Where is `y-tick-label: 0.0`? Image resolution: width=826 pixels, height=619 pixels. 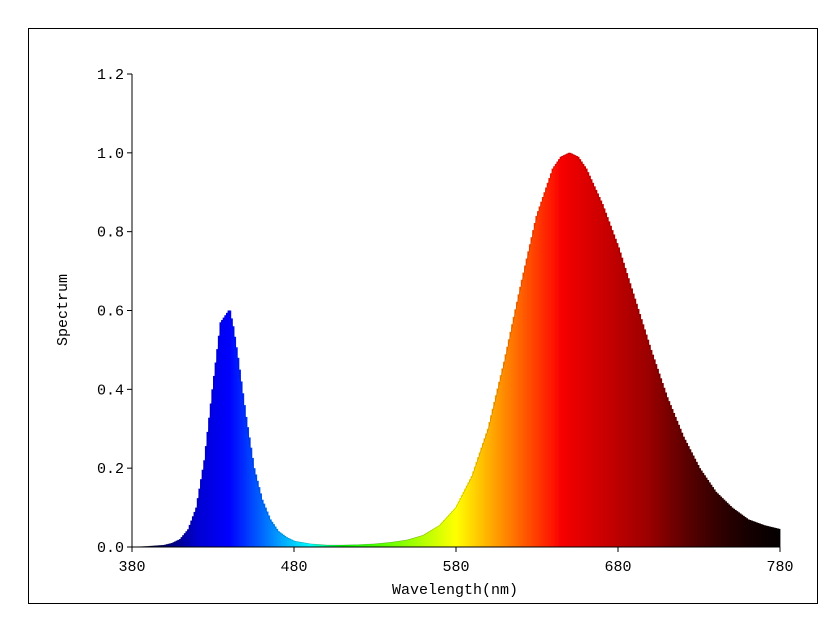 y-tick-label: 0.0 is located at coordinates (110, 548).